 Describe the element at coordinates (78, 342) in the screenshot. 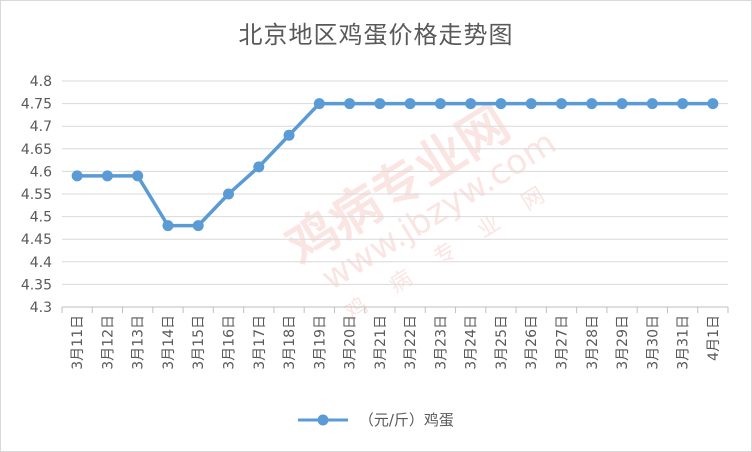

I see `x-tick-label: 3月11日` at that location.